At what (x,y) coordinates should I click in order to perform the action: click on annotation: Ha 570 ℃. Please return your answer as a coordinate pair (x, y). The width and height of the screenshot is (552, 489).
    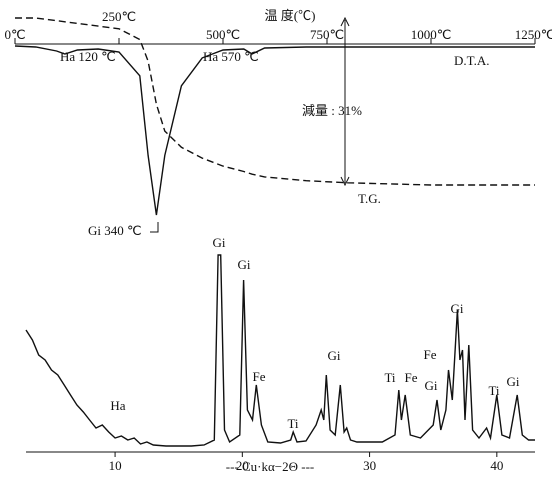
    Looking at the image, I should click on (231, 56).